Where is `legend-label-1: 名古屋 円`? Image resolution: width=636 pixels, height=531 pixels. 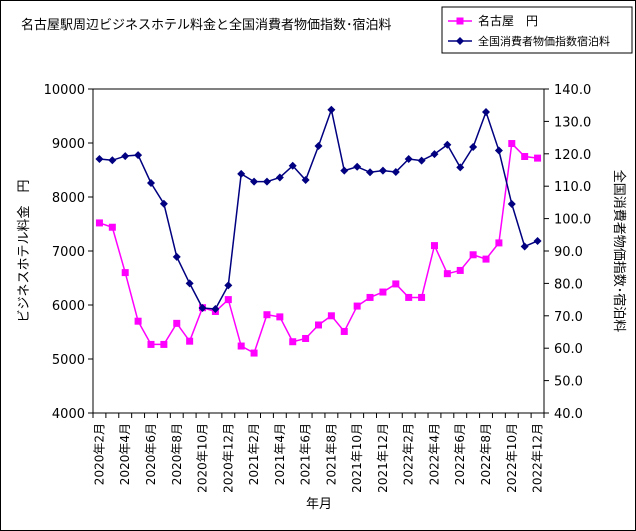 legend-label-1: 名古屋 円 is located at coordinates (508, 20).